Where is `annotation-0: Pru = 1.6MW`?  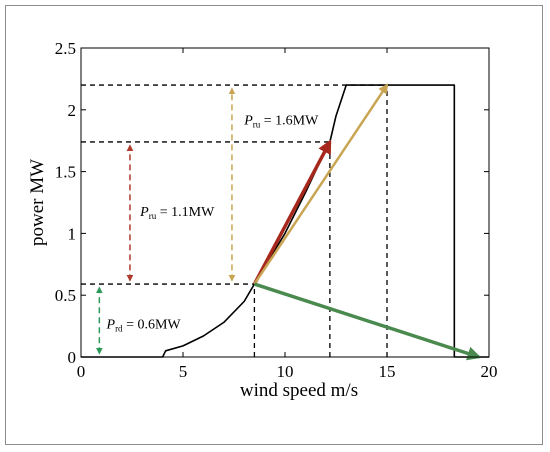 annotation-0: Pru = 1.6MW is located at coordinates (281, 122).